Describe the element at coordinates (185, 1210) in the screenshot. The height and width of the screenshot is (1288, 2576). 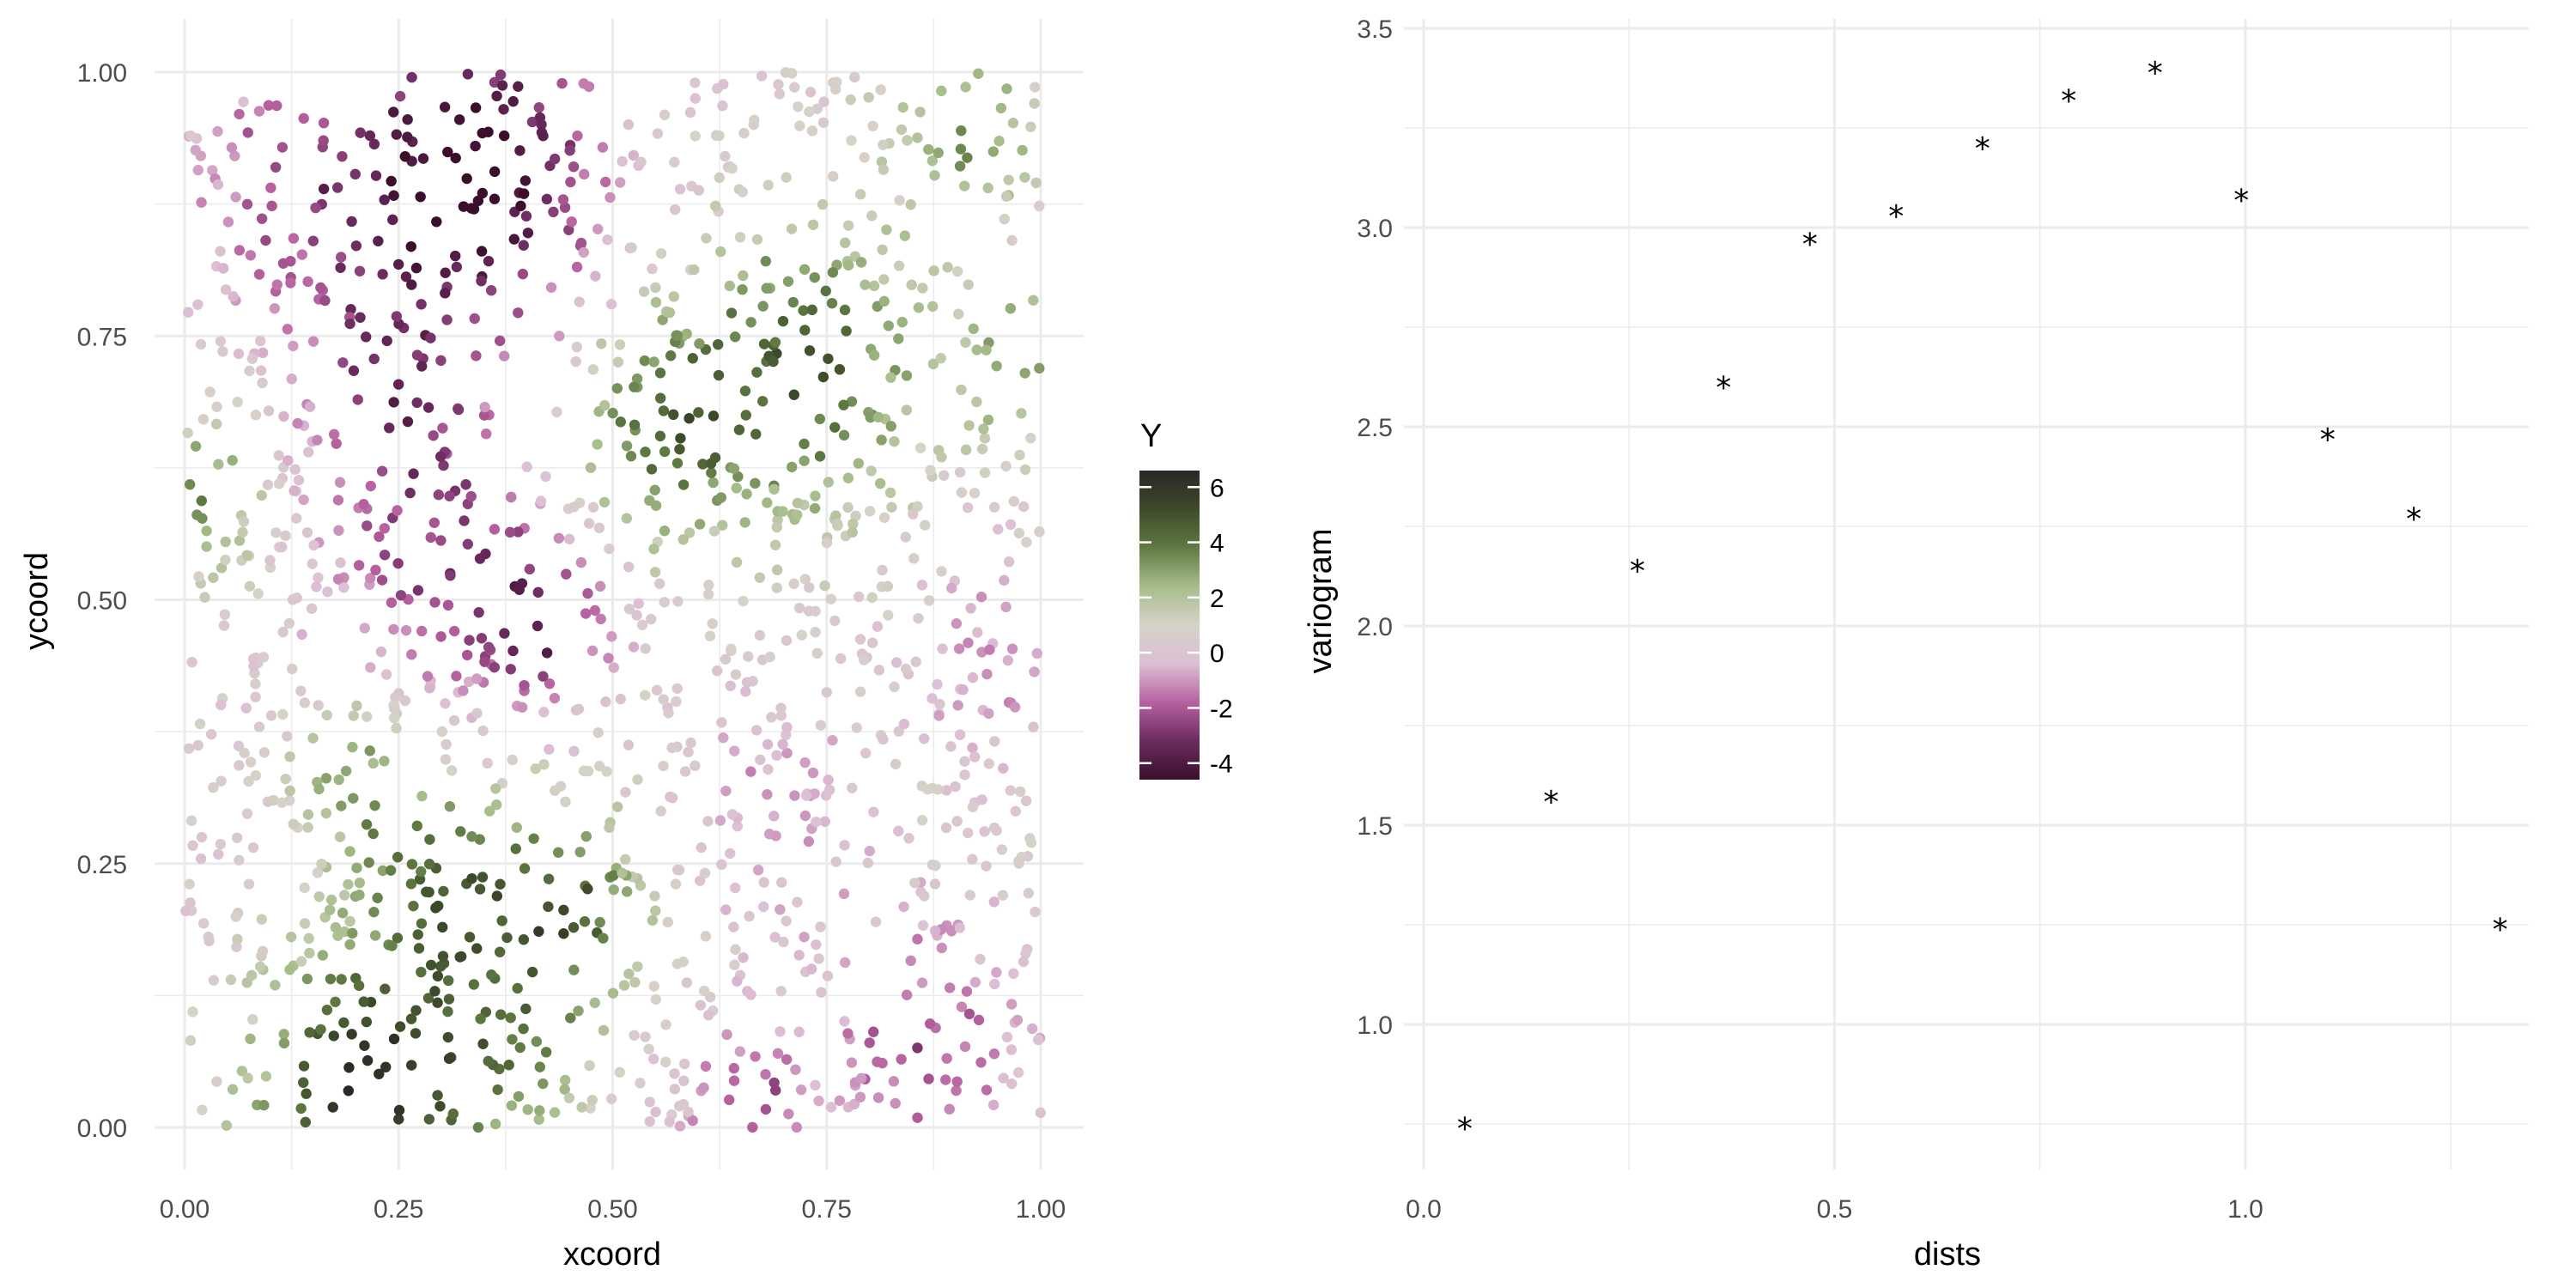
I see `spatial-x-tick-label: 0.00` at that location.